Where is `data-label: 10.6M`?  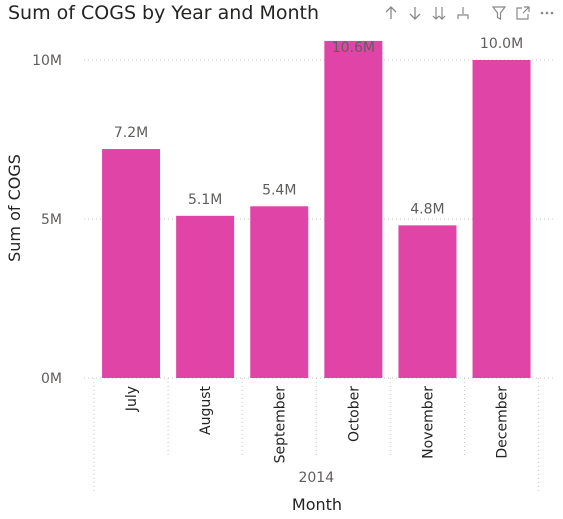 data-label: 10.6M is located at coordinates (353, 48).